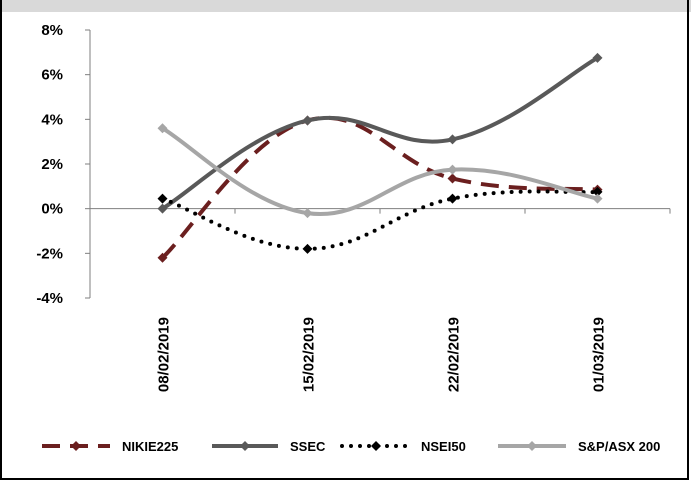 The width and height of the screenshot is (691, 482). Describe the element at coordinates (52, 75) in the screenshot. I see `y-tick-label: 6%` at that location.